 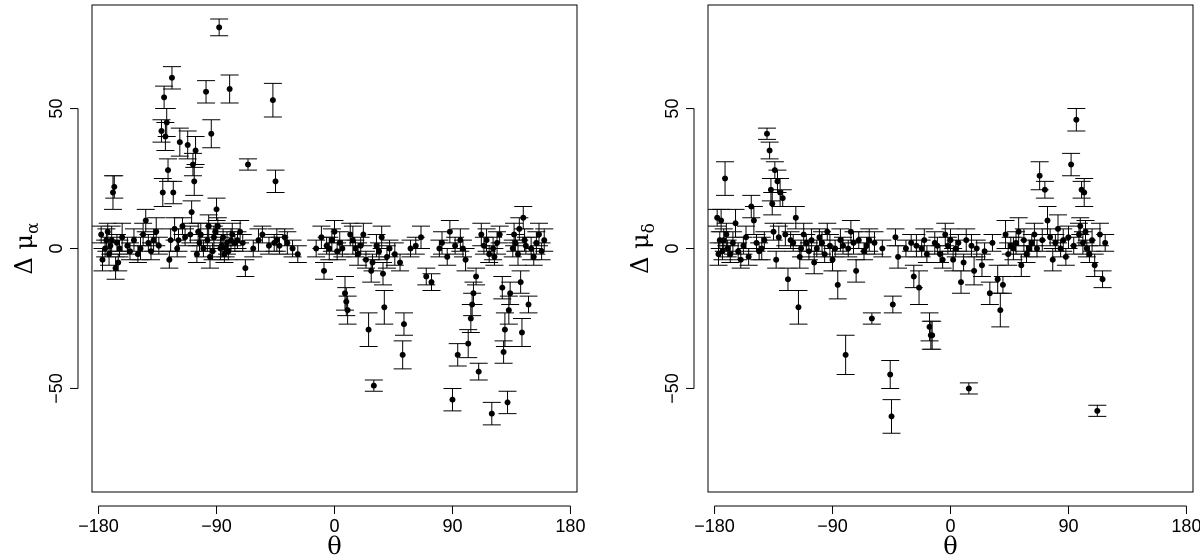 I want to click on y-axis-title: Δ μδ, so click(x=642, y=248).